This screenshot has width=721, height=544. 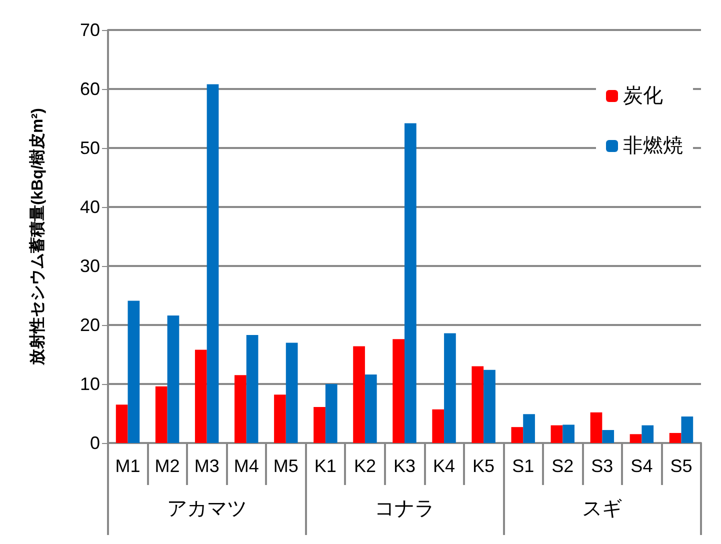 What do you see at coordinates (602, 466) in the screenshot?
I see `x-tick-label: S3` at bounding box center [602, 466].